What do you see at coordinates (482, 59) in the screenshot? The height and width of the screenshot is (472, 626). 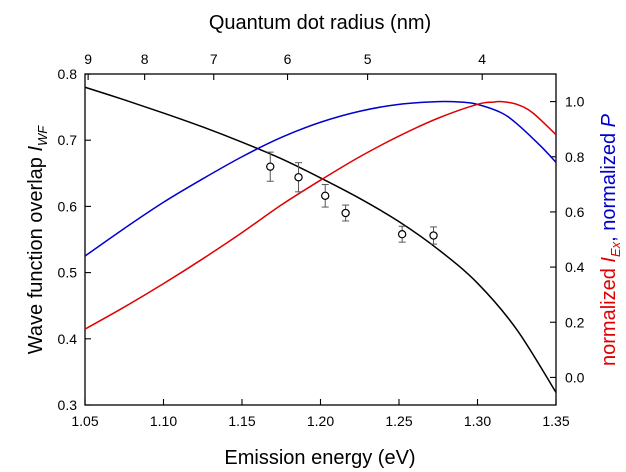 I see `x-top-tick-label: 4` at bounding box center [482, 59].